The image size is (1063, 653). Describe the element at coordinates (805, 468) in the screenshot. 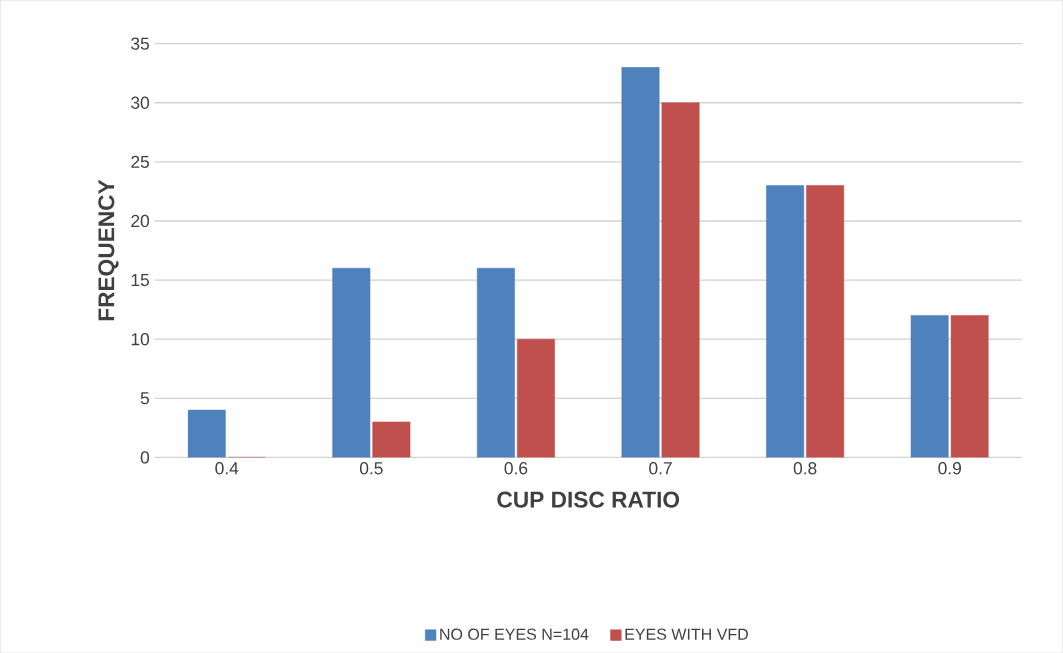

I see `x-tick-label: 0.8` at that location.